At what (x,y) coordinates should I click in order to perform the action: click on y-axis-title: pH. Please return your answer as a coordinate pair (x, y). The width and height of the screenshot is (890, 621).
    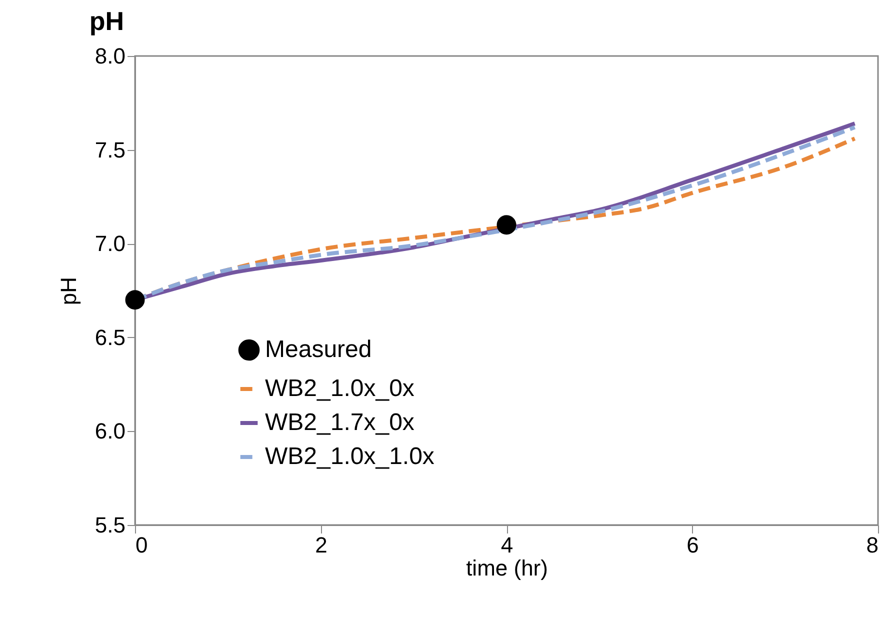
    Looking at the image, I should click on (68, 291).